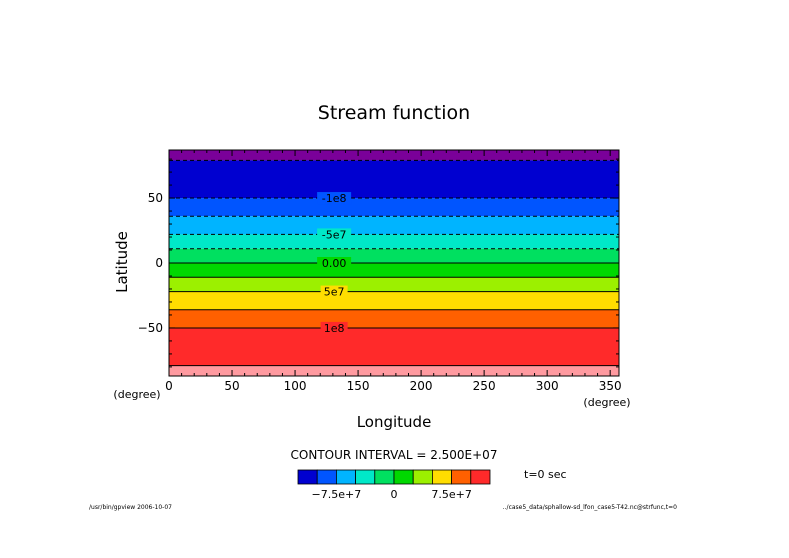 The image size is (789, 558). I want to click on colorbar, so click(394, 477).